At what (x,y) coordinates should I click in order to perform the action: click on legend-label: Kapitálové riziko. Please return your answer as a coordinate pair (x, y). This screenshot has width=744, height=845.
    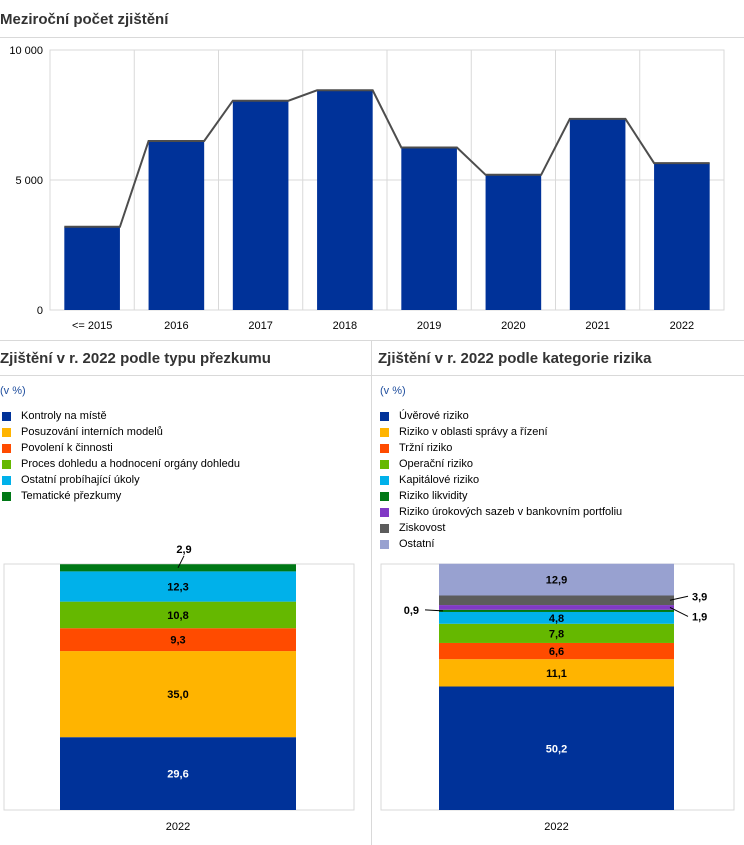
    Looking at the image, I should click on (439, 480).